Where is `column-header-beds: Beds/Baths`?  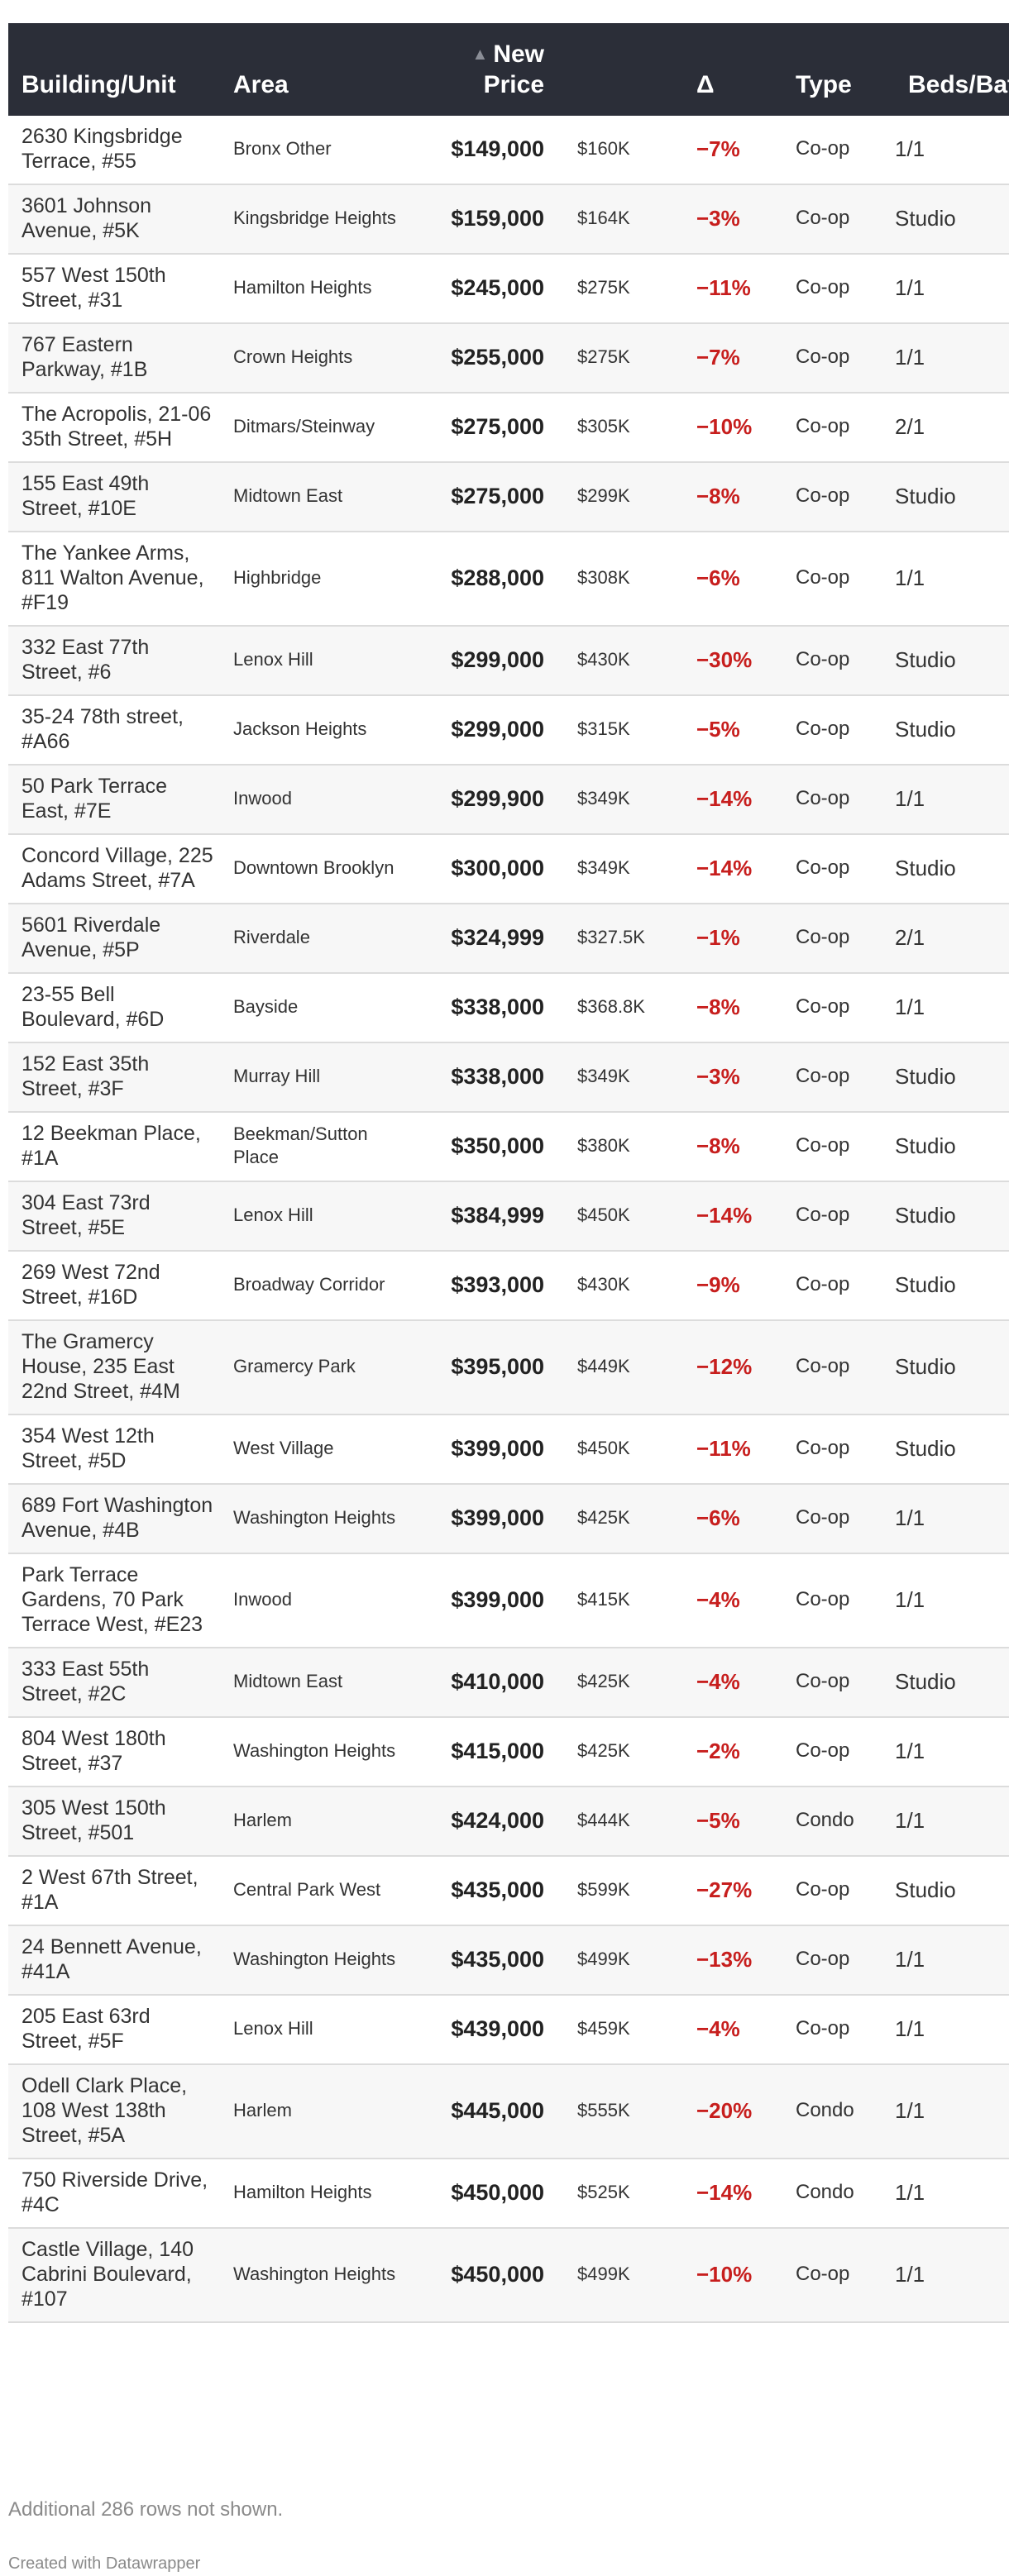
column-header-beds: Beds/Baths is located at coordinates (959, 84).